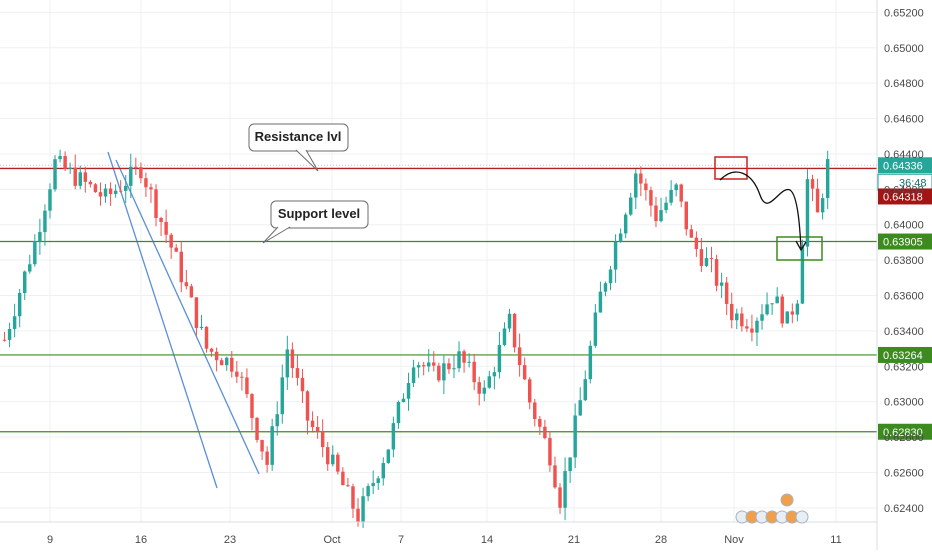 This screenshot has height=555, width=932. Describe the element at coordinates (444, 540) in the screenshot. I see `time-axis: 9 16 23 Oct 7 14 21 28 Nov 11` at that location.